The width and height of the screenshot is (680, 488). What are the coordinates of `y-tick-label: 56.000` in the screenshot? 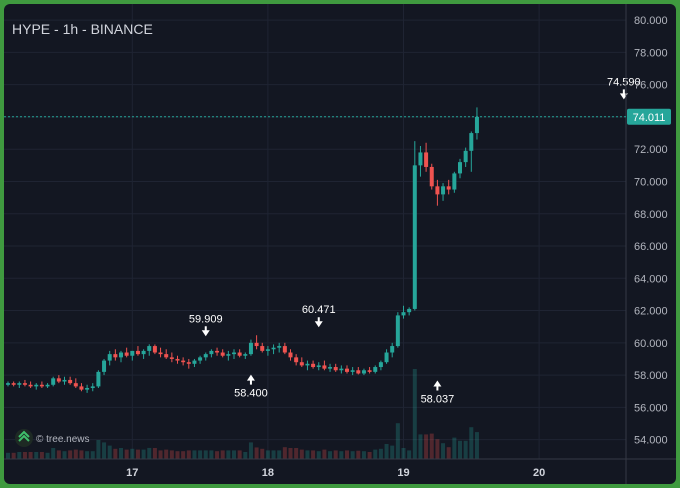 It's located at (651, 408).